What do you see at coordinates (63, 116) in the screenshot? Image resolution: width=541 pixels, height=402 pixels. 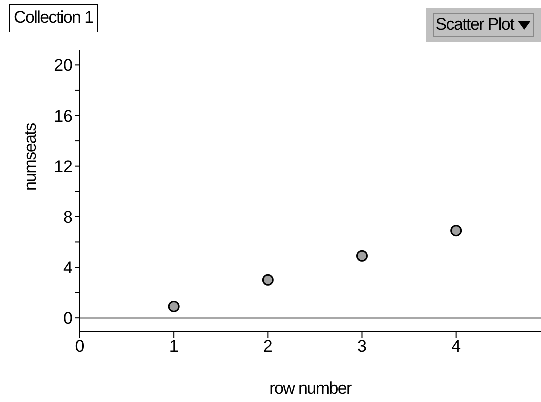 I see `y-tick-label: 16` at bounding box center [63, 116].